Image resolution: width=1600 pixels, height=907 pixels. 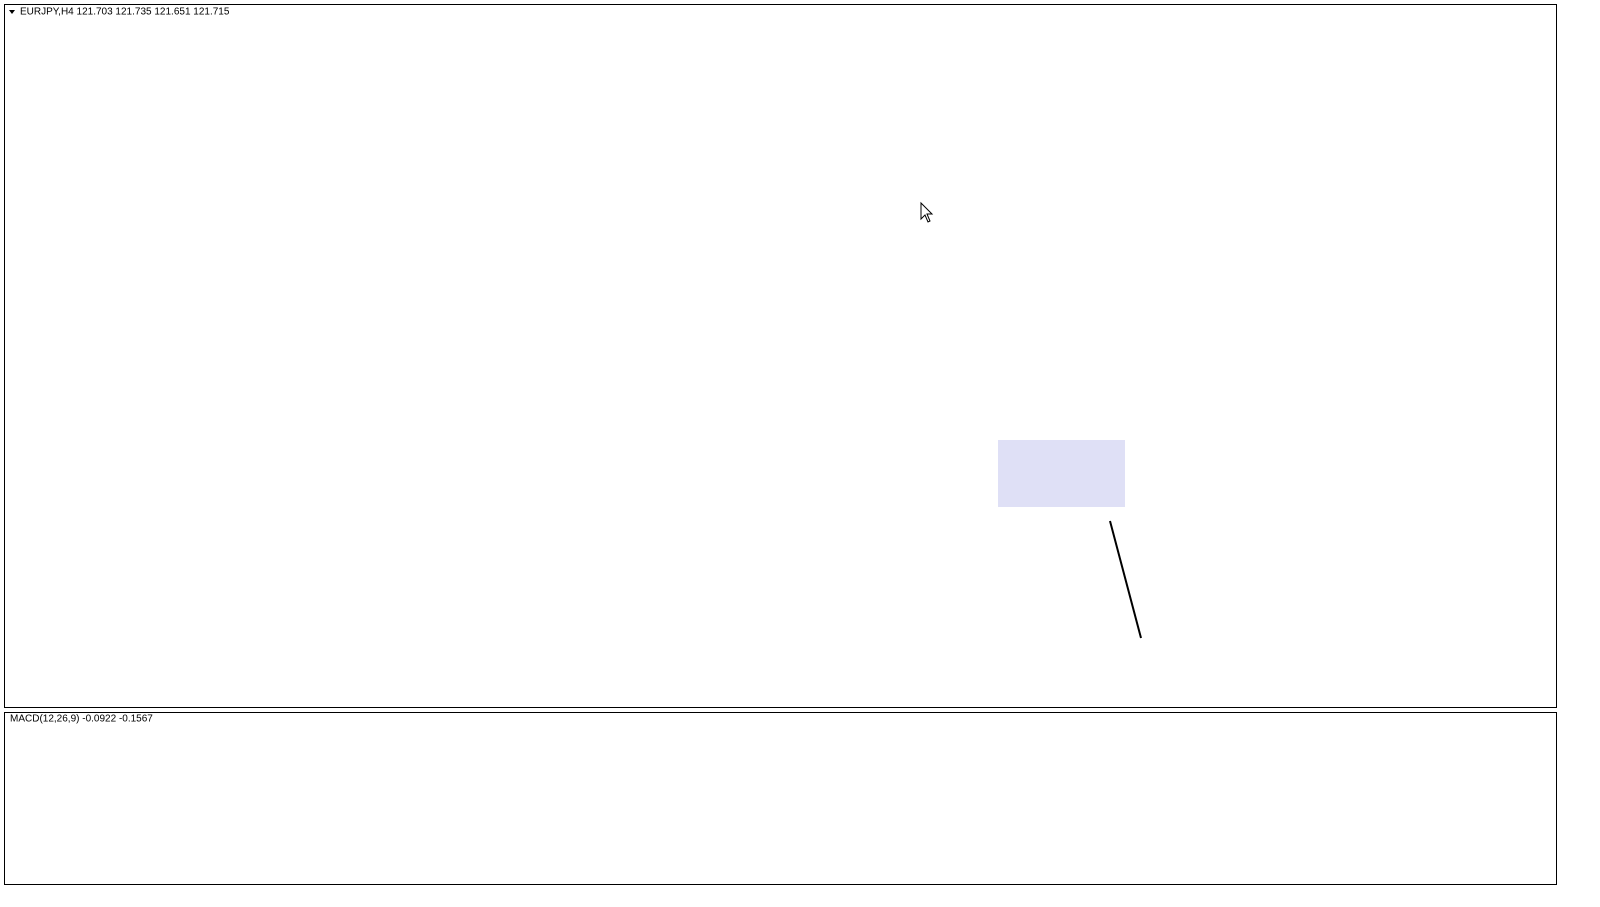 What do you see at coordinates (927, 212) in the screenshot?
I see `mouse-cursor` at bounding box center [927, 212].